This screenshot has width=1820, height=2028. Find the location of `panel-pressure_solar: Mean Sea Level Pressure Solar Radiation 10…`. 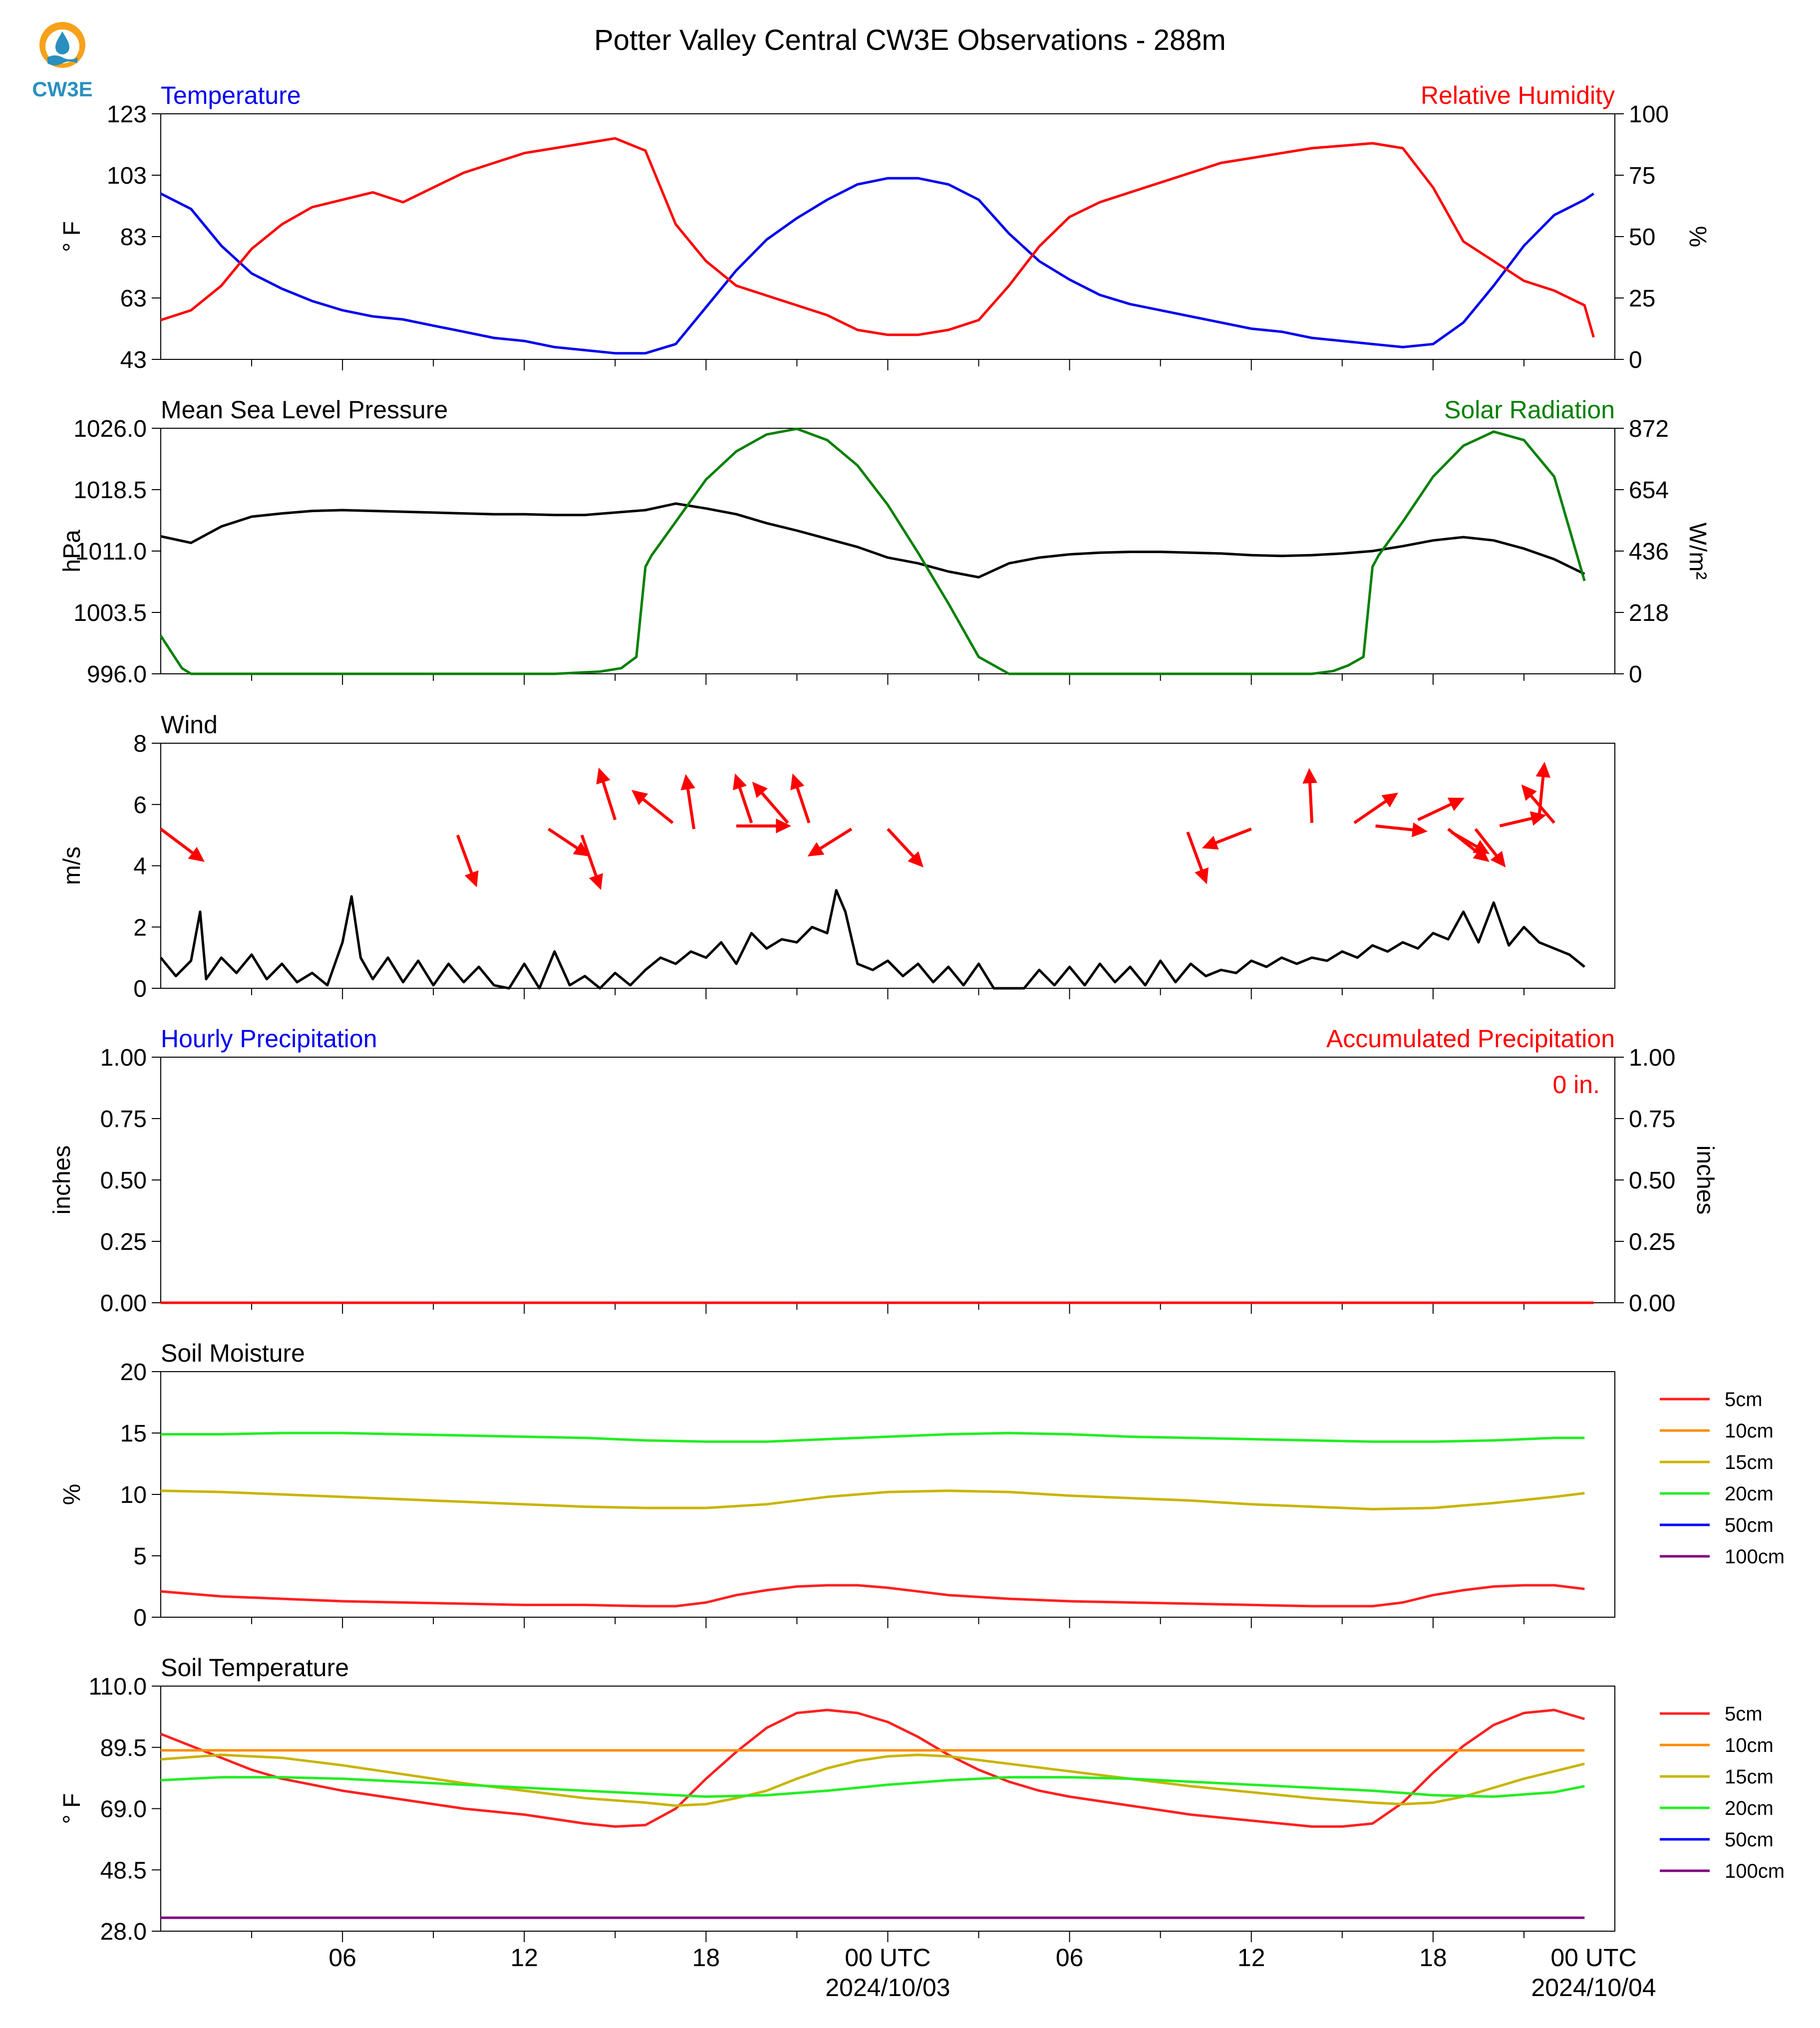

panel-pressure_solar: Mean Sea Level Pressure Solar Radiation 10… is located at coordinates (885, 542).